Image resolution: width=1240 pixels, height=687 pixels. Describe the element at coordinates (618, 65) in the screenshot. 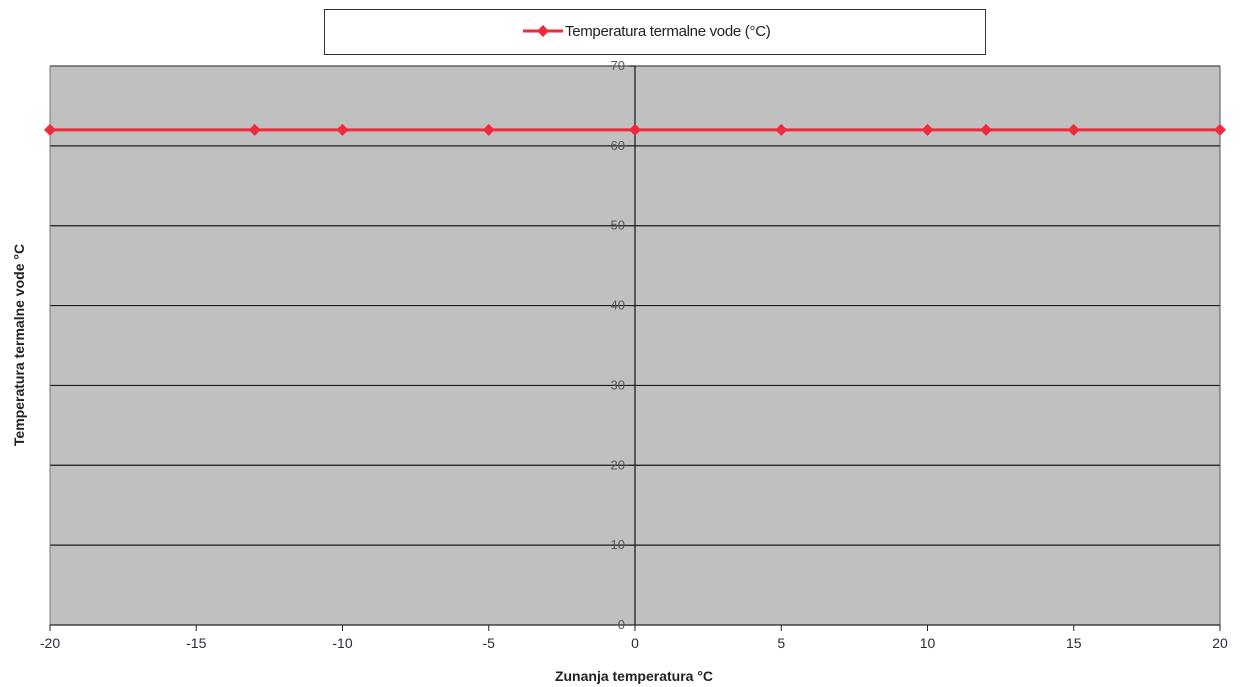

I see `y-tick-label: 70` at that location.